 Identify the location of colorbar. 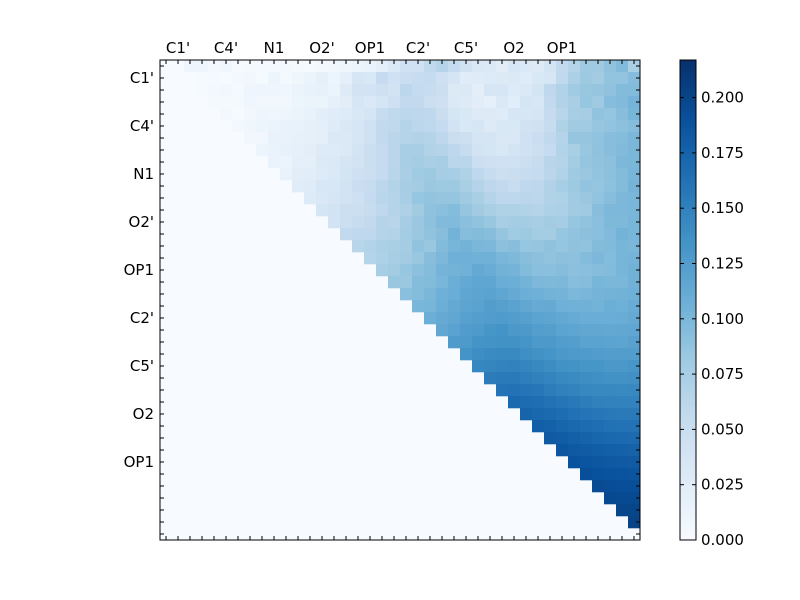
(688, 300).